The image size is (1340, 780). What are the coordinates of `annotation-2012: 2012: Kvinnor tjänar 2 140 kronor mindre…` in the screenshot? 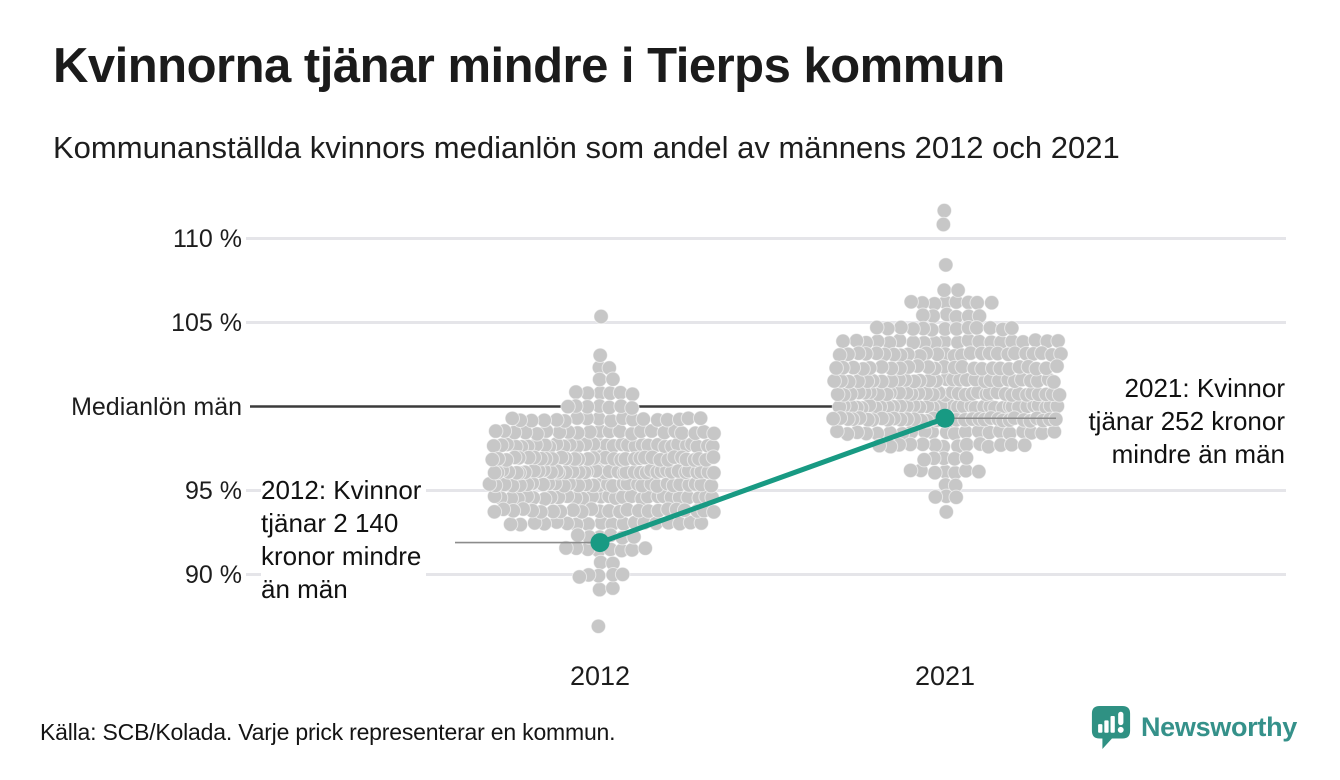 It's located at (344, 540).